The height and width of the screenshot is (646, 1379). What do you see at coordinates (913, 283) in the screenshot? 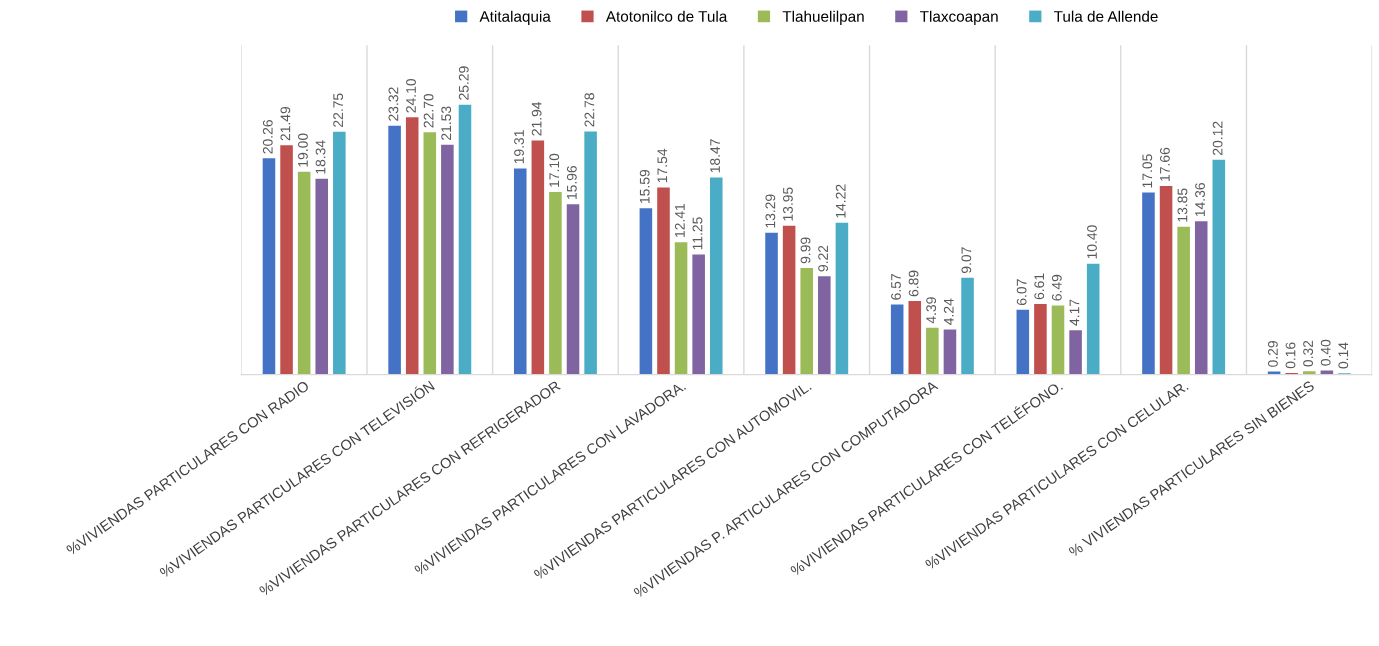
I see `data-label: 6.89` at bounding box center [913, 283].